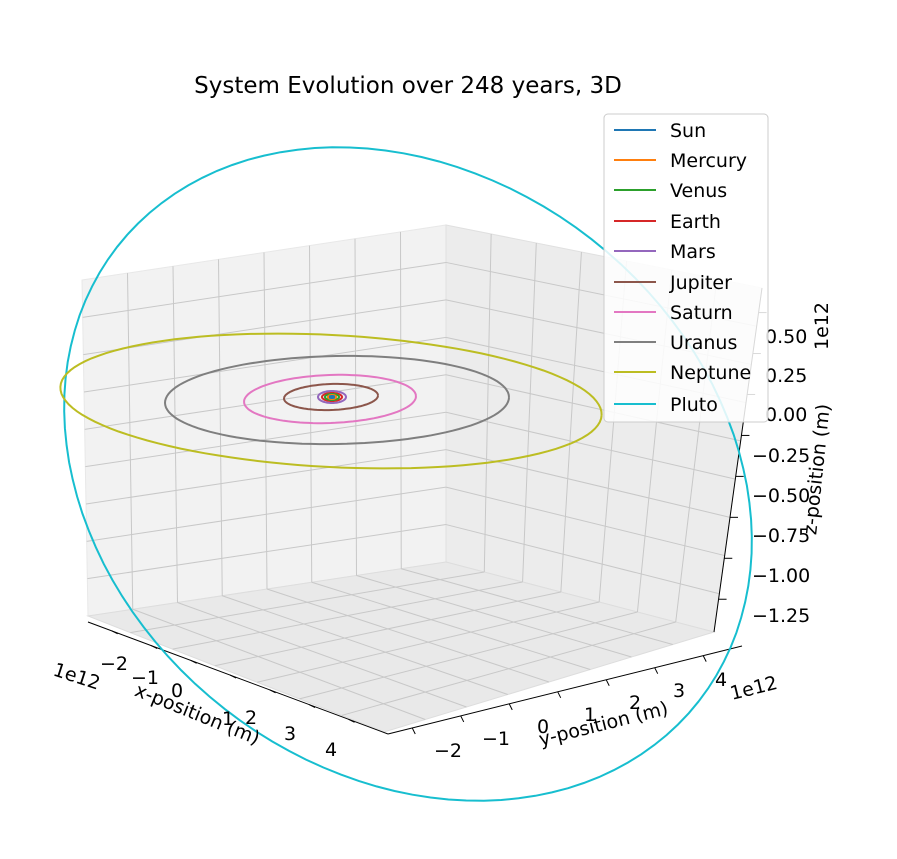 Image resolution: width=897 pixels, height=859 pixels. I want to click on x-axis-line, so click(238, 678).